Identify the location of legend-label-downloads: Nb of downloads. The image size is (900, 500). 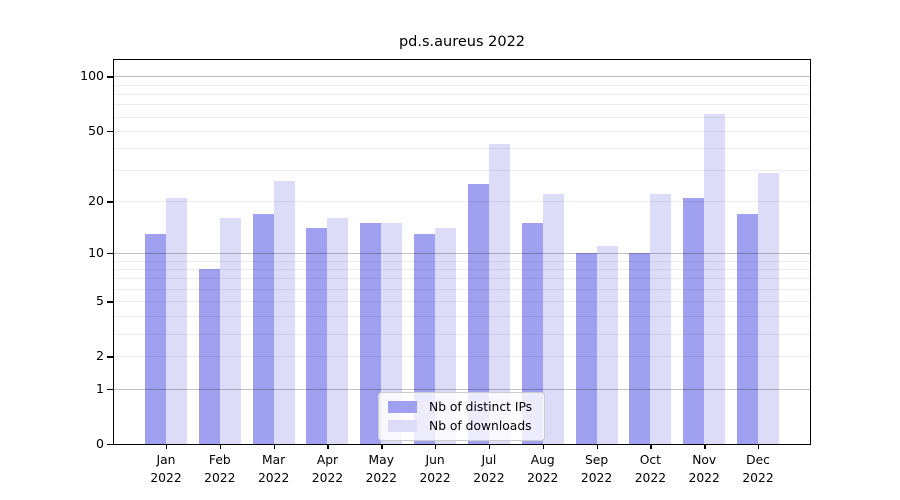
(480, 426).